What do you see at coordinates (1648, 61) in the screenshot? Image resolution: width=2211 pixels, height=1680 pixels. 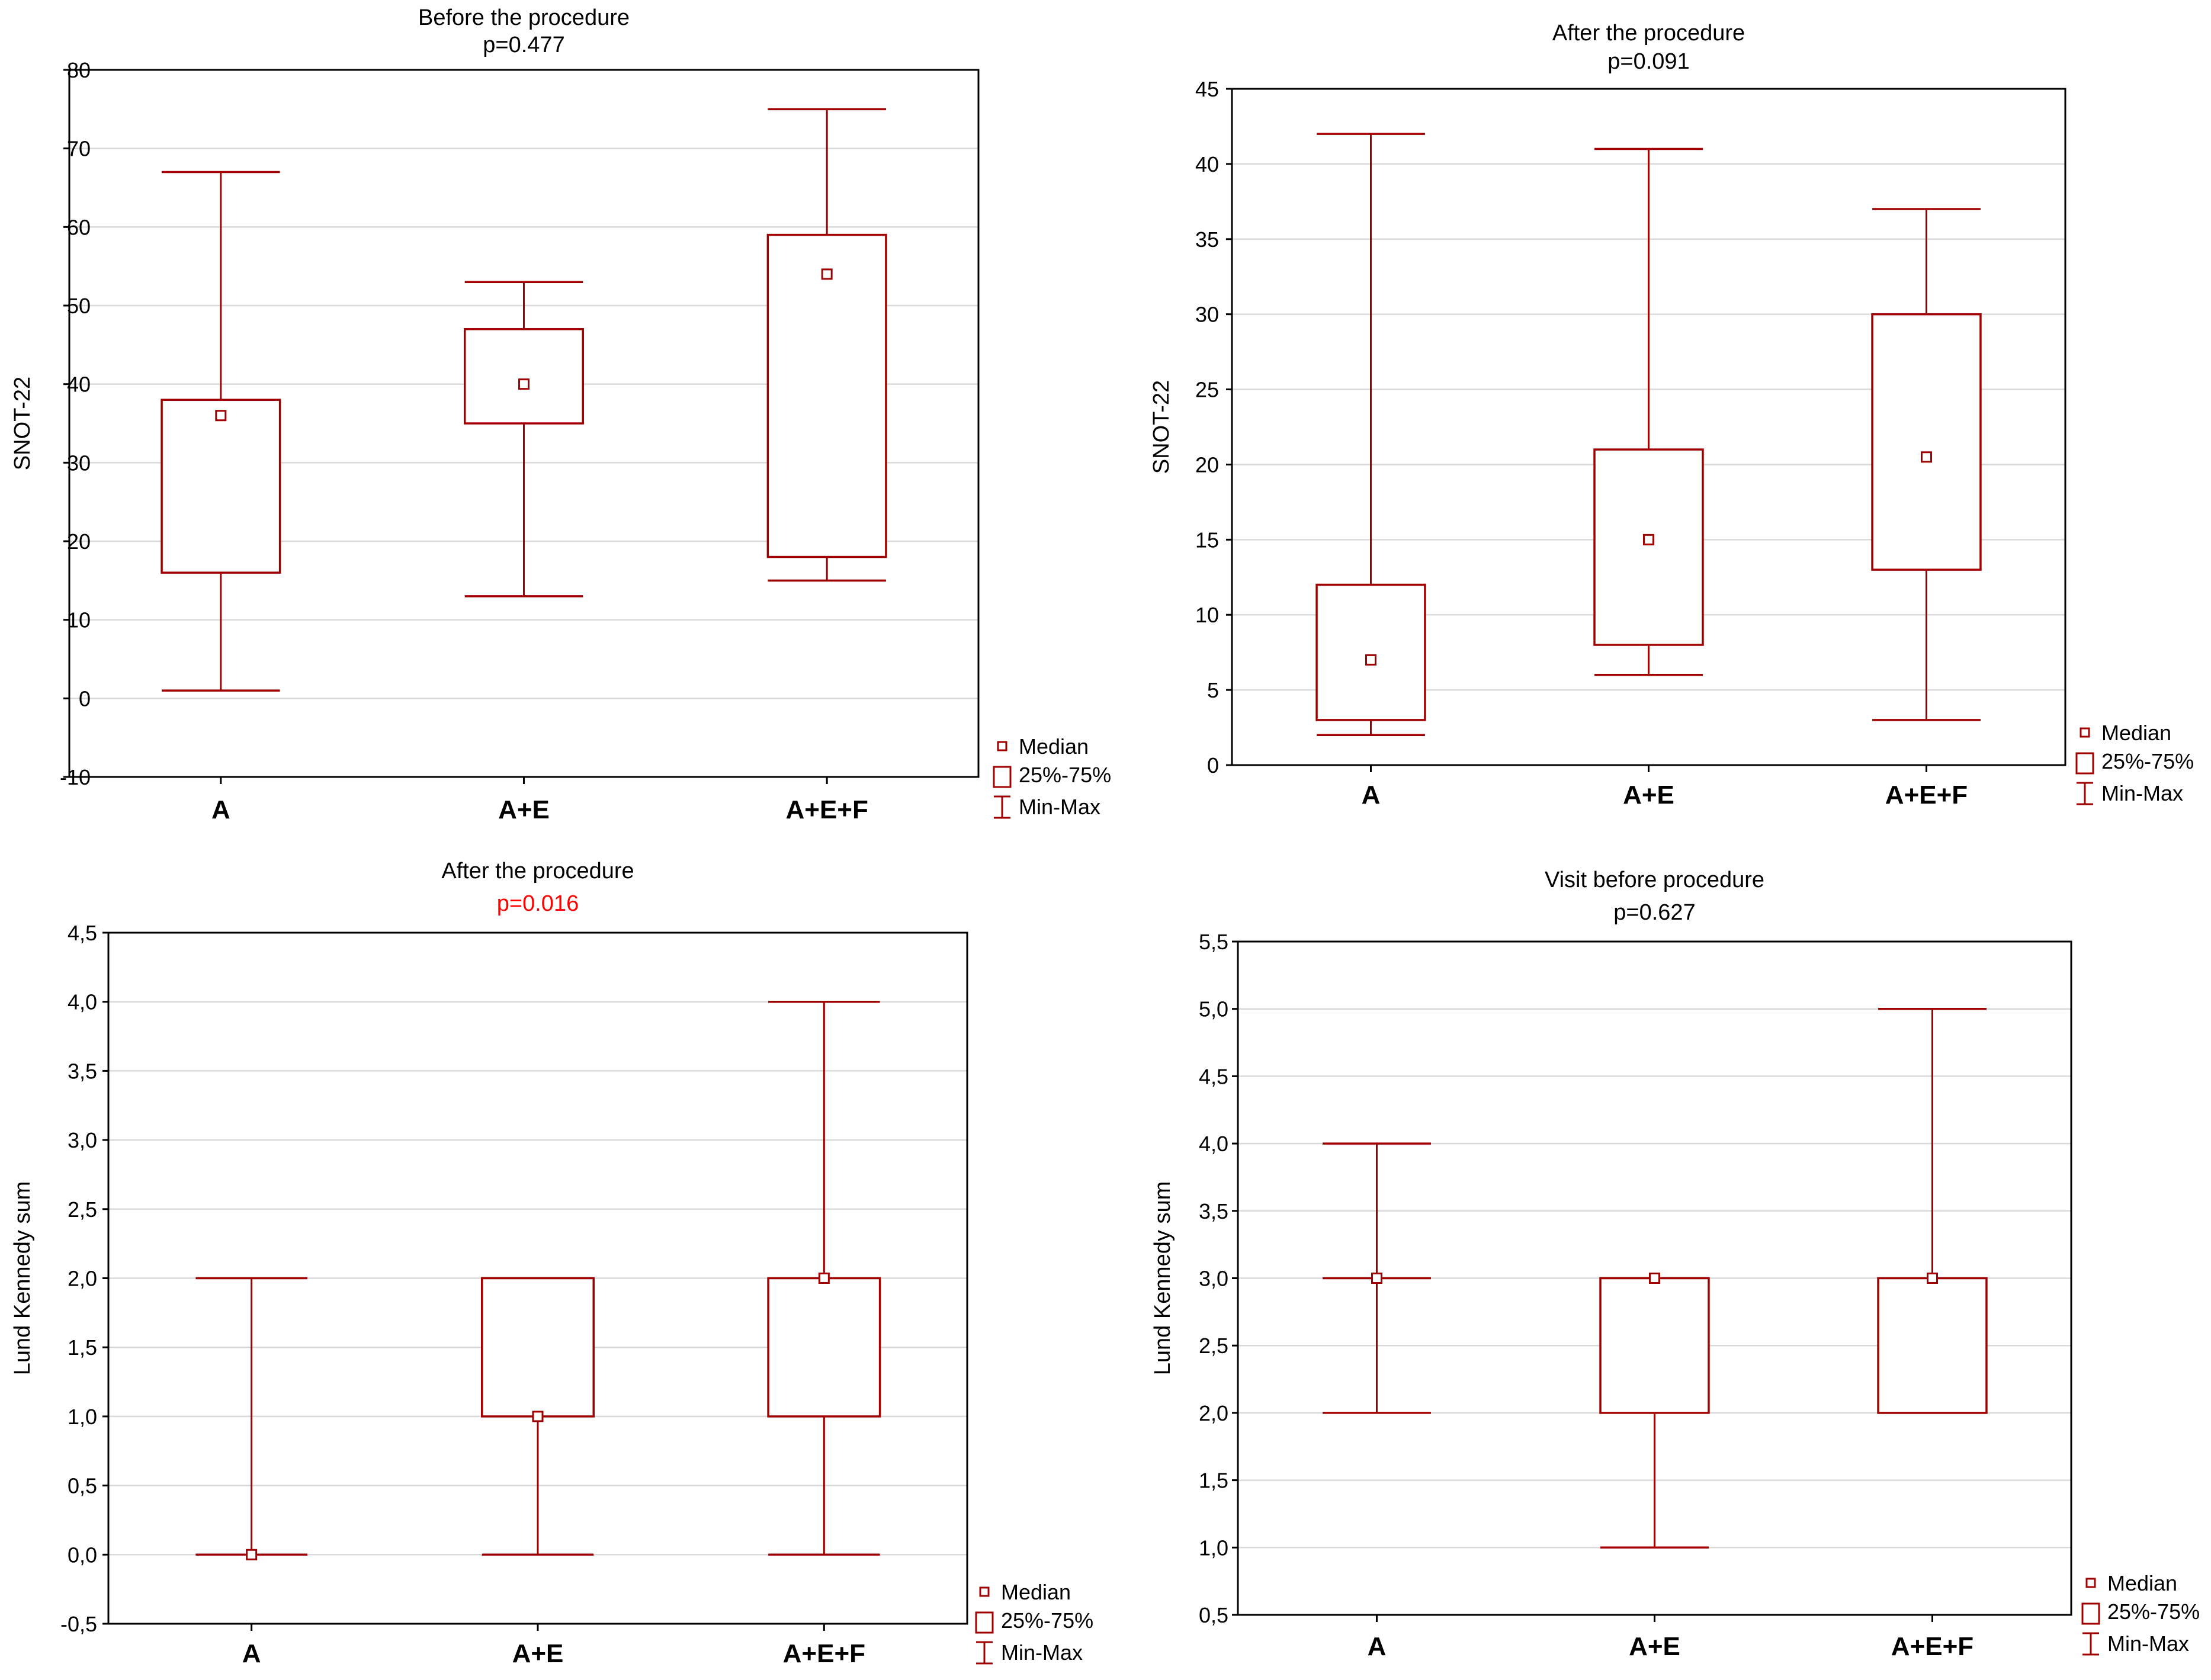 I see `chart-subtitle: p=0.091` at bounding box center [1648, 61].